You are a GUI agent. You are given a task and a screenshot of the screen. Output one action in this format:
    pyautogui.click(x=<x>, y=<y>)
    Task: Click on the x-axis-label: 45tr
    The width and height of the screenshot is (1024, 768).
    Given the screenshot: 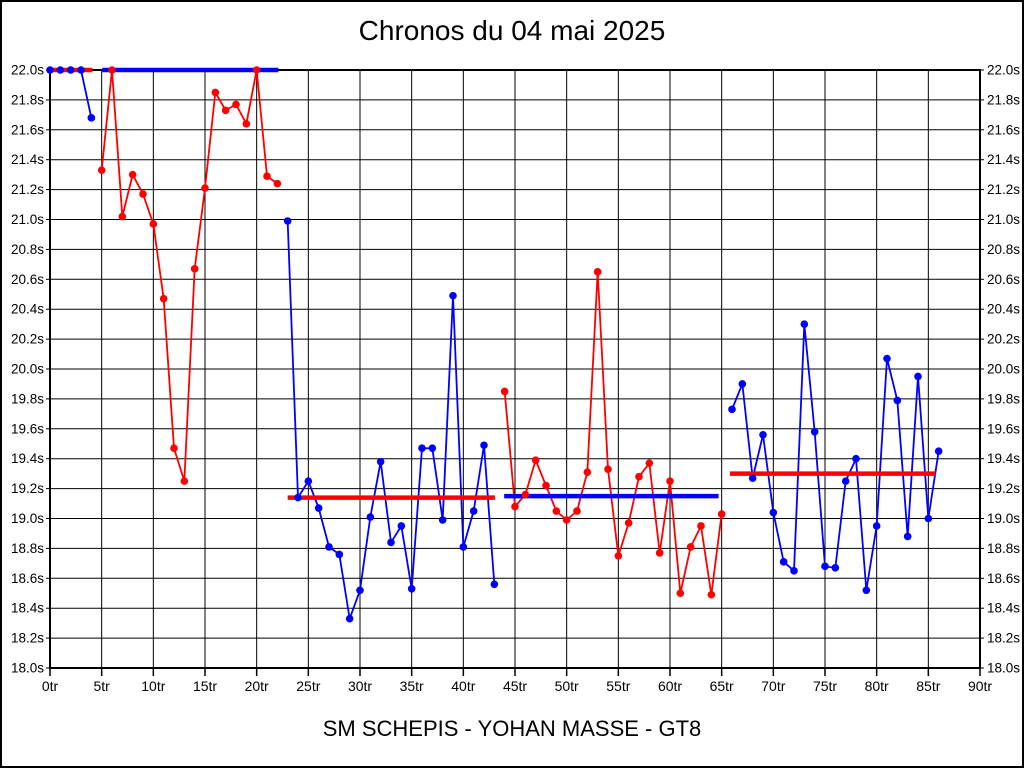 What is the action you would take?
    pyautogui.click(x=515, y=686)
    